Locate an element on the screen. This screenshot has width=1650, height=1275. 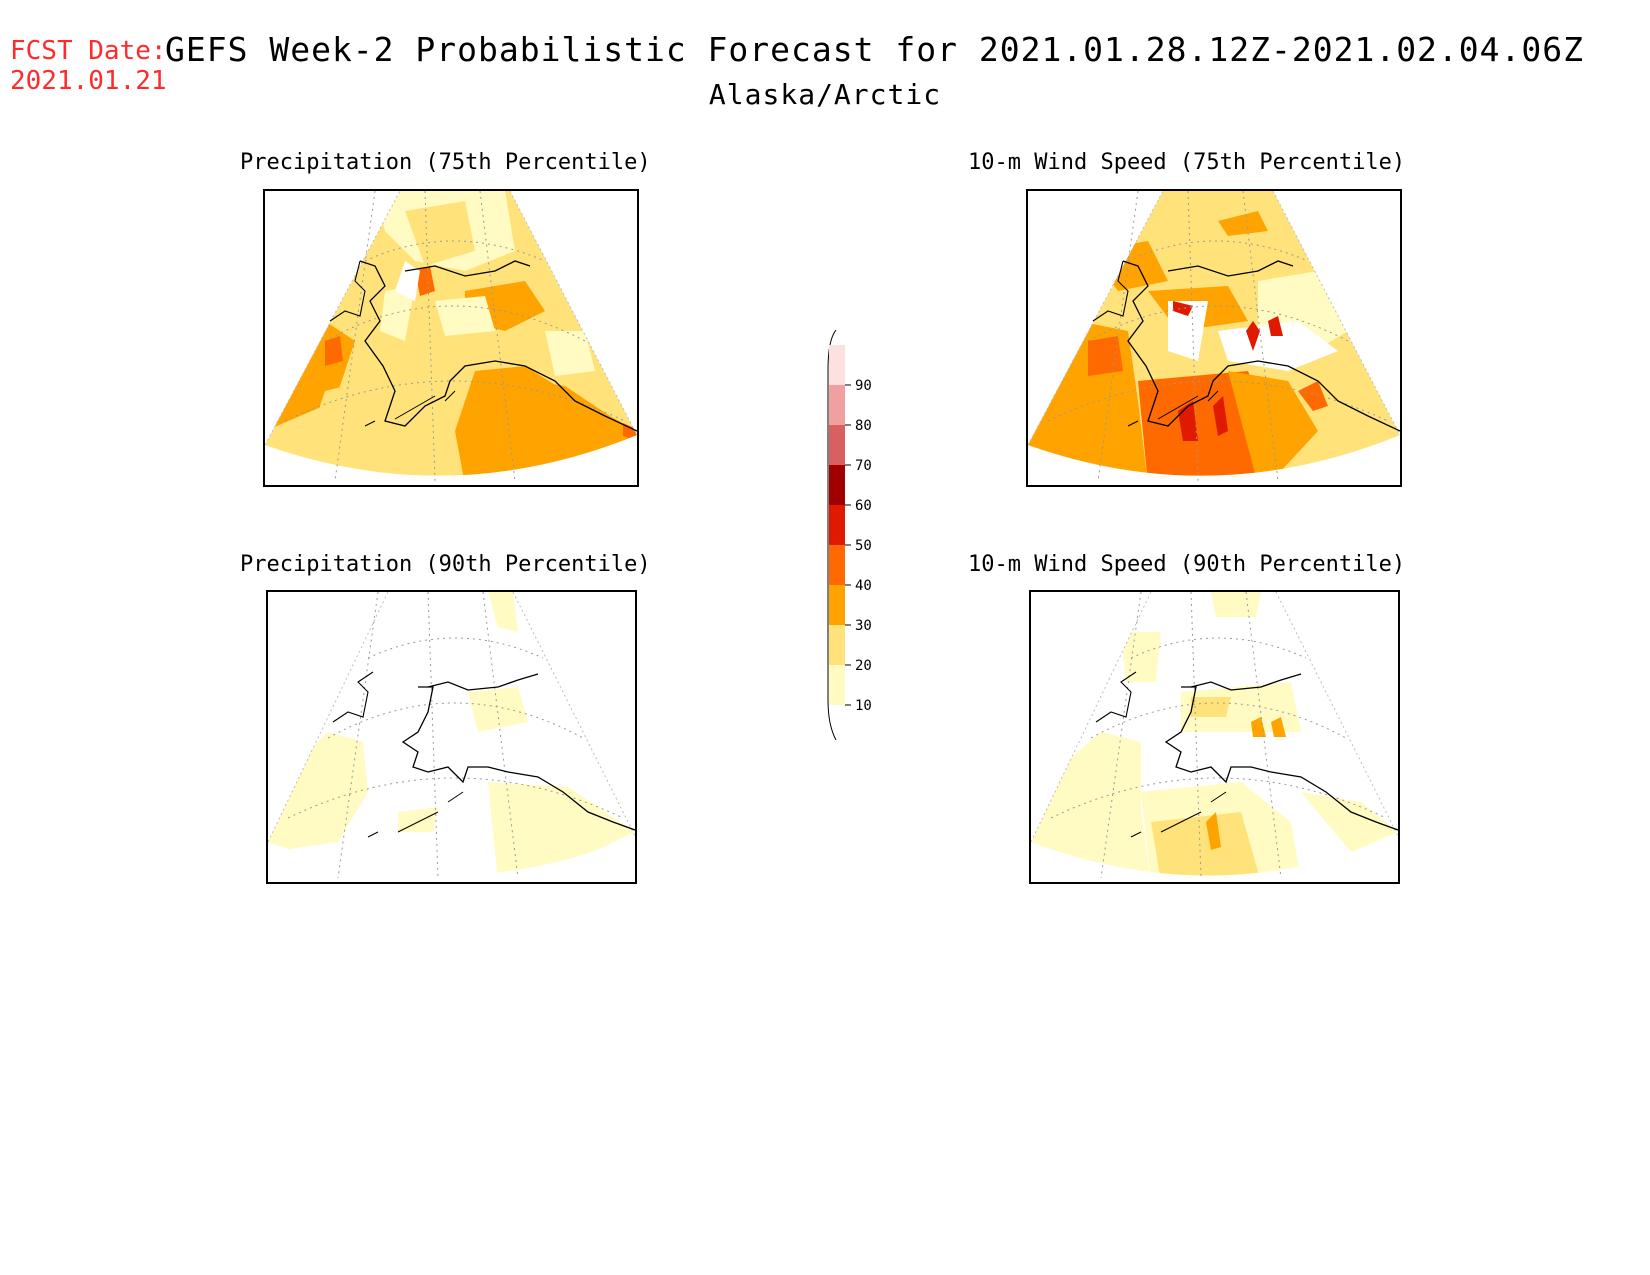
region-subtitle: Alaska/Arctic is located at coordinates (825, 94).